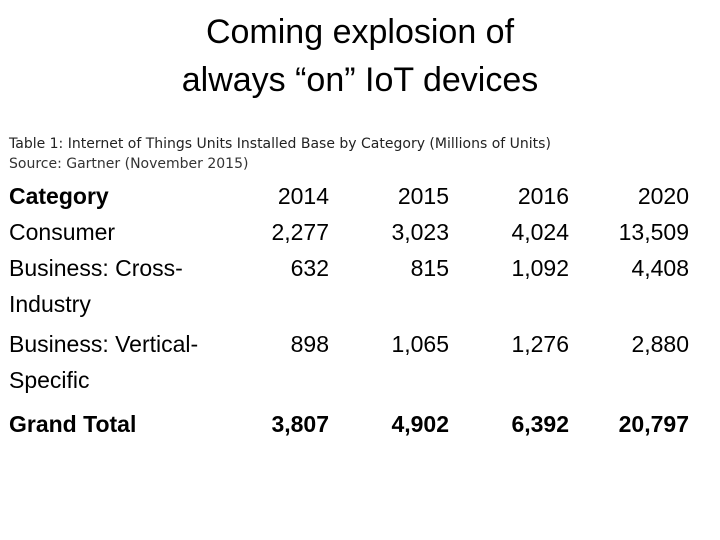  I want to click on row-category: Consumer, so click(62, 232).